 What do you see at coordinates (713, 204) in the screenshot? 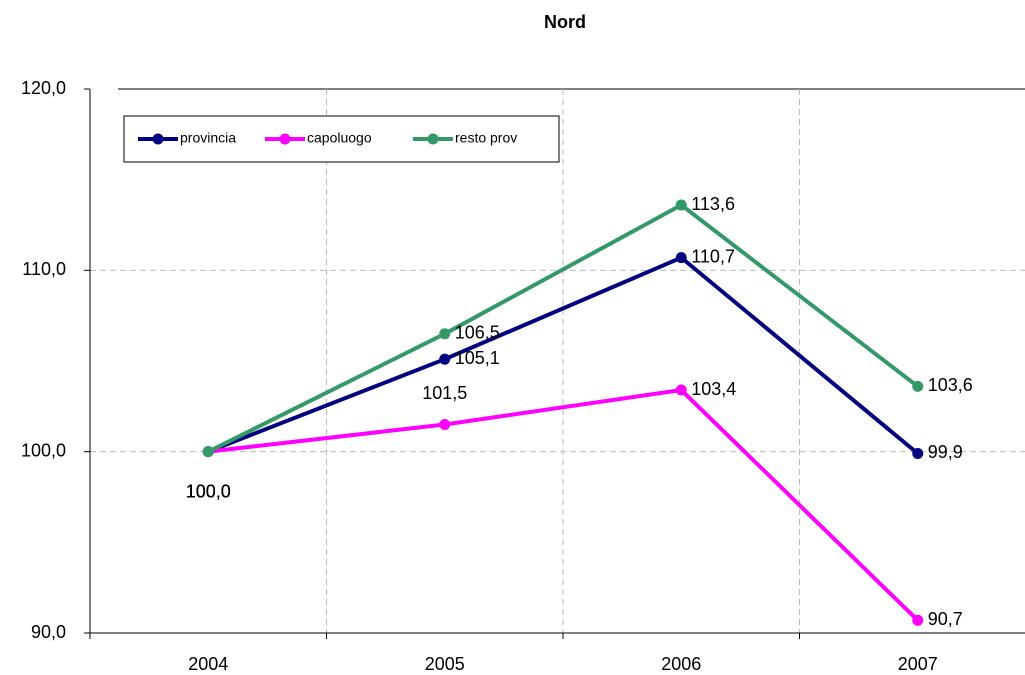
I see `data-label: 113,6` at bounding box center [713, 204].